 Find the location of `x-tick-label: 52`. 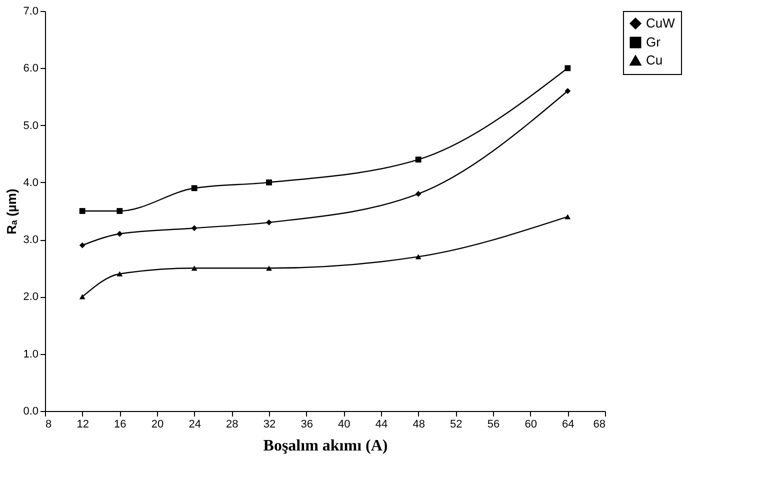

x-tick-label: 52 is located at coordinates (456, 424).